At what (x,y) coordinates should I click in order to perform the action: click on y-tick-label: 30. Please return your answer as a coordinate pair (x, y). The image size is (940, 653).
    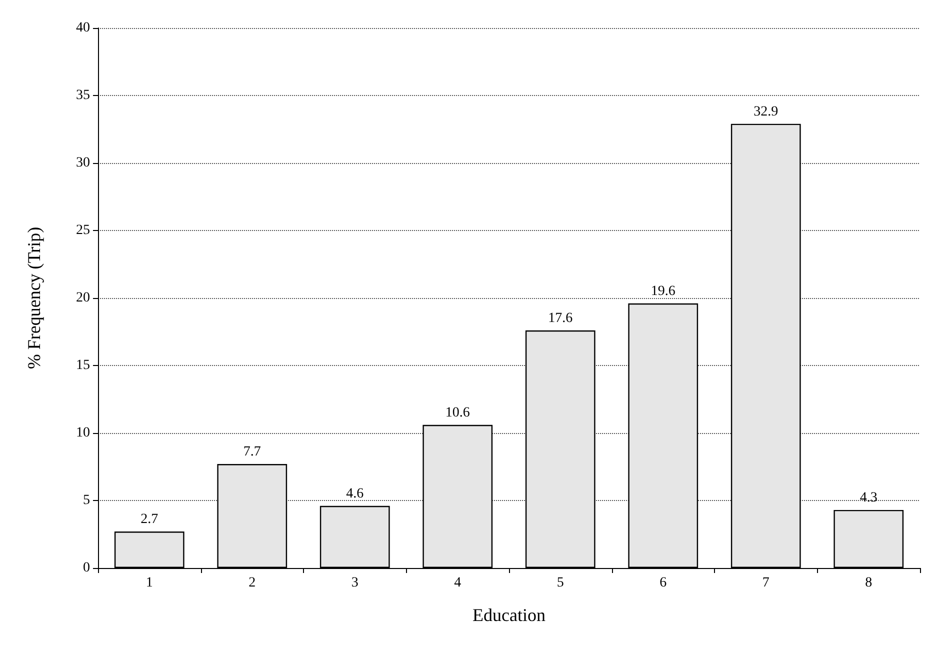
    Looking at the image, I should click on (83, 163).